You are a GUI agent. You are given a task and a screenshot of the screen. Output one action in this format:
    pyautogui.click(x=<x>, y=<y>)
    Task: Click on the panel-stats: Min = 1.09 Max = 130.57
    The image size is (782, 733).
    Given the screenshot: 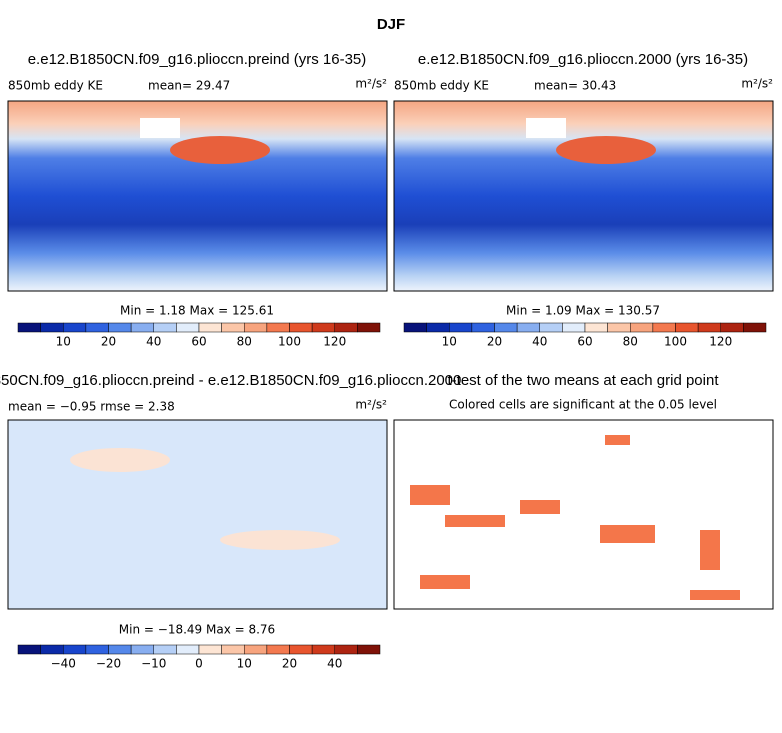 What is the action you would take?
    pyautogui.click(x=583, y=311)
    